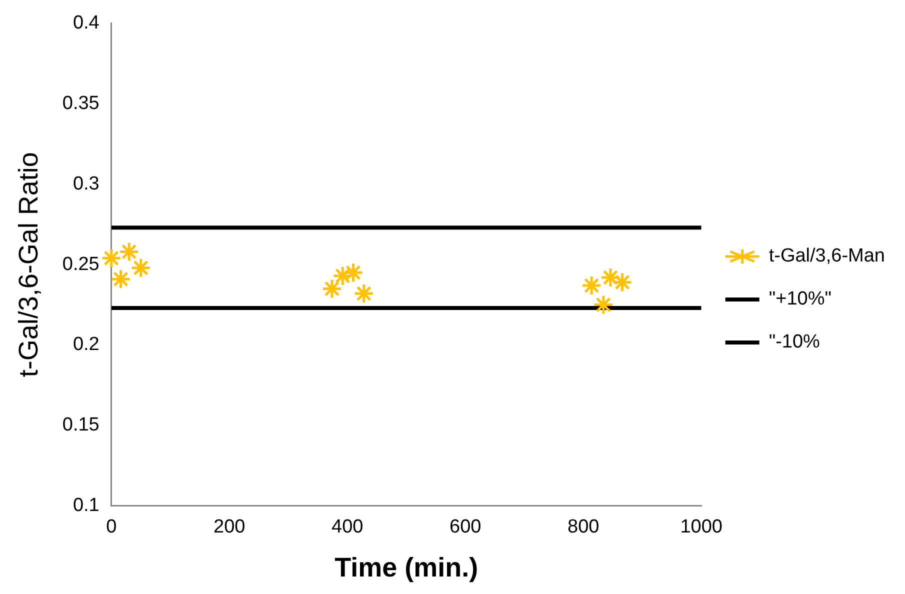  I want to click on x-tick-label: 400, so click(348, 527).